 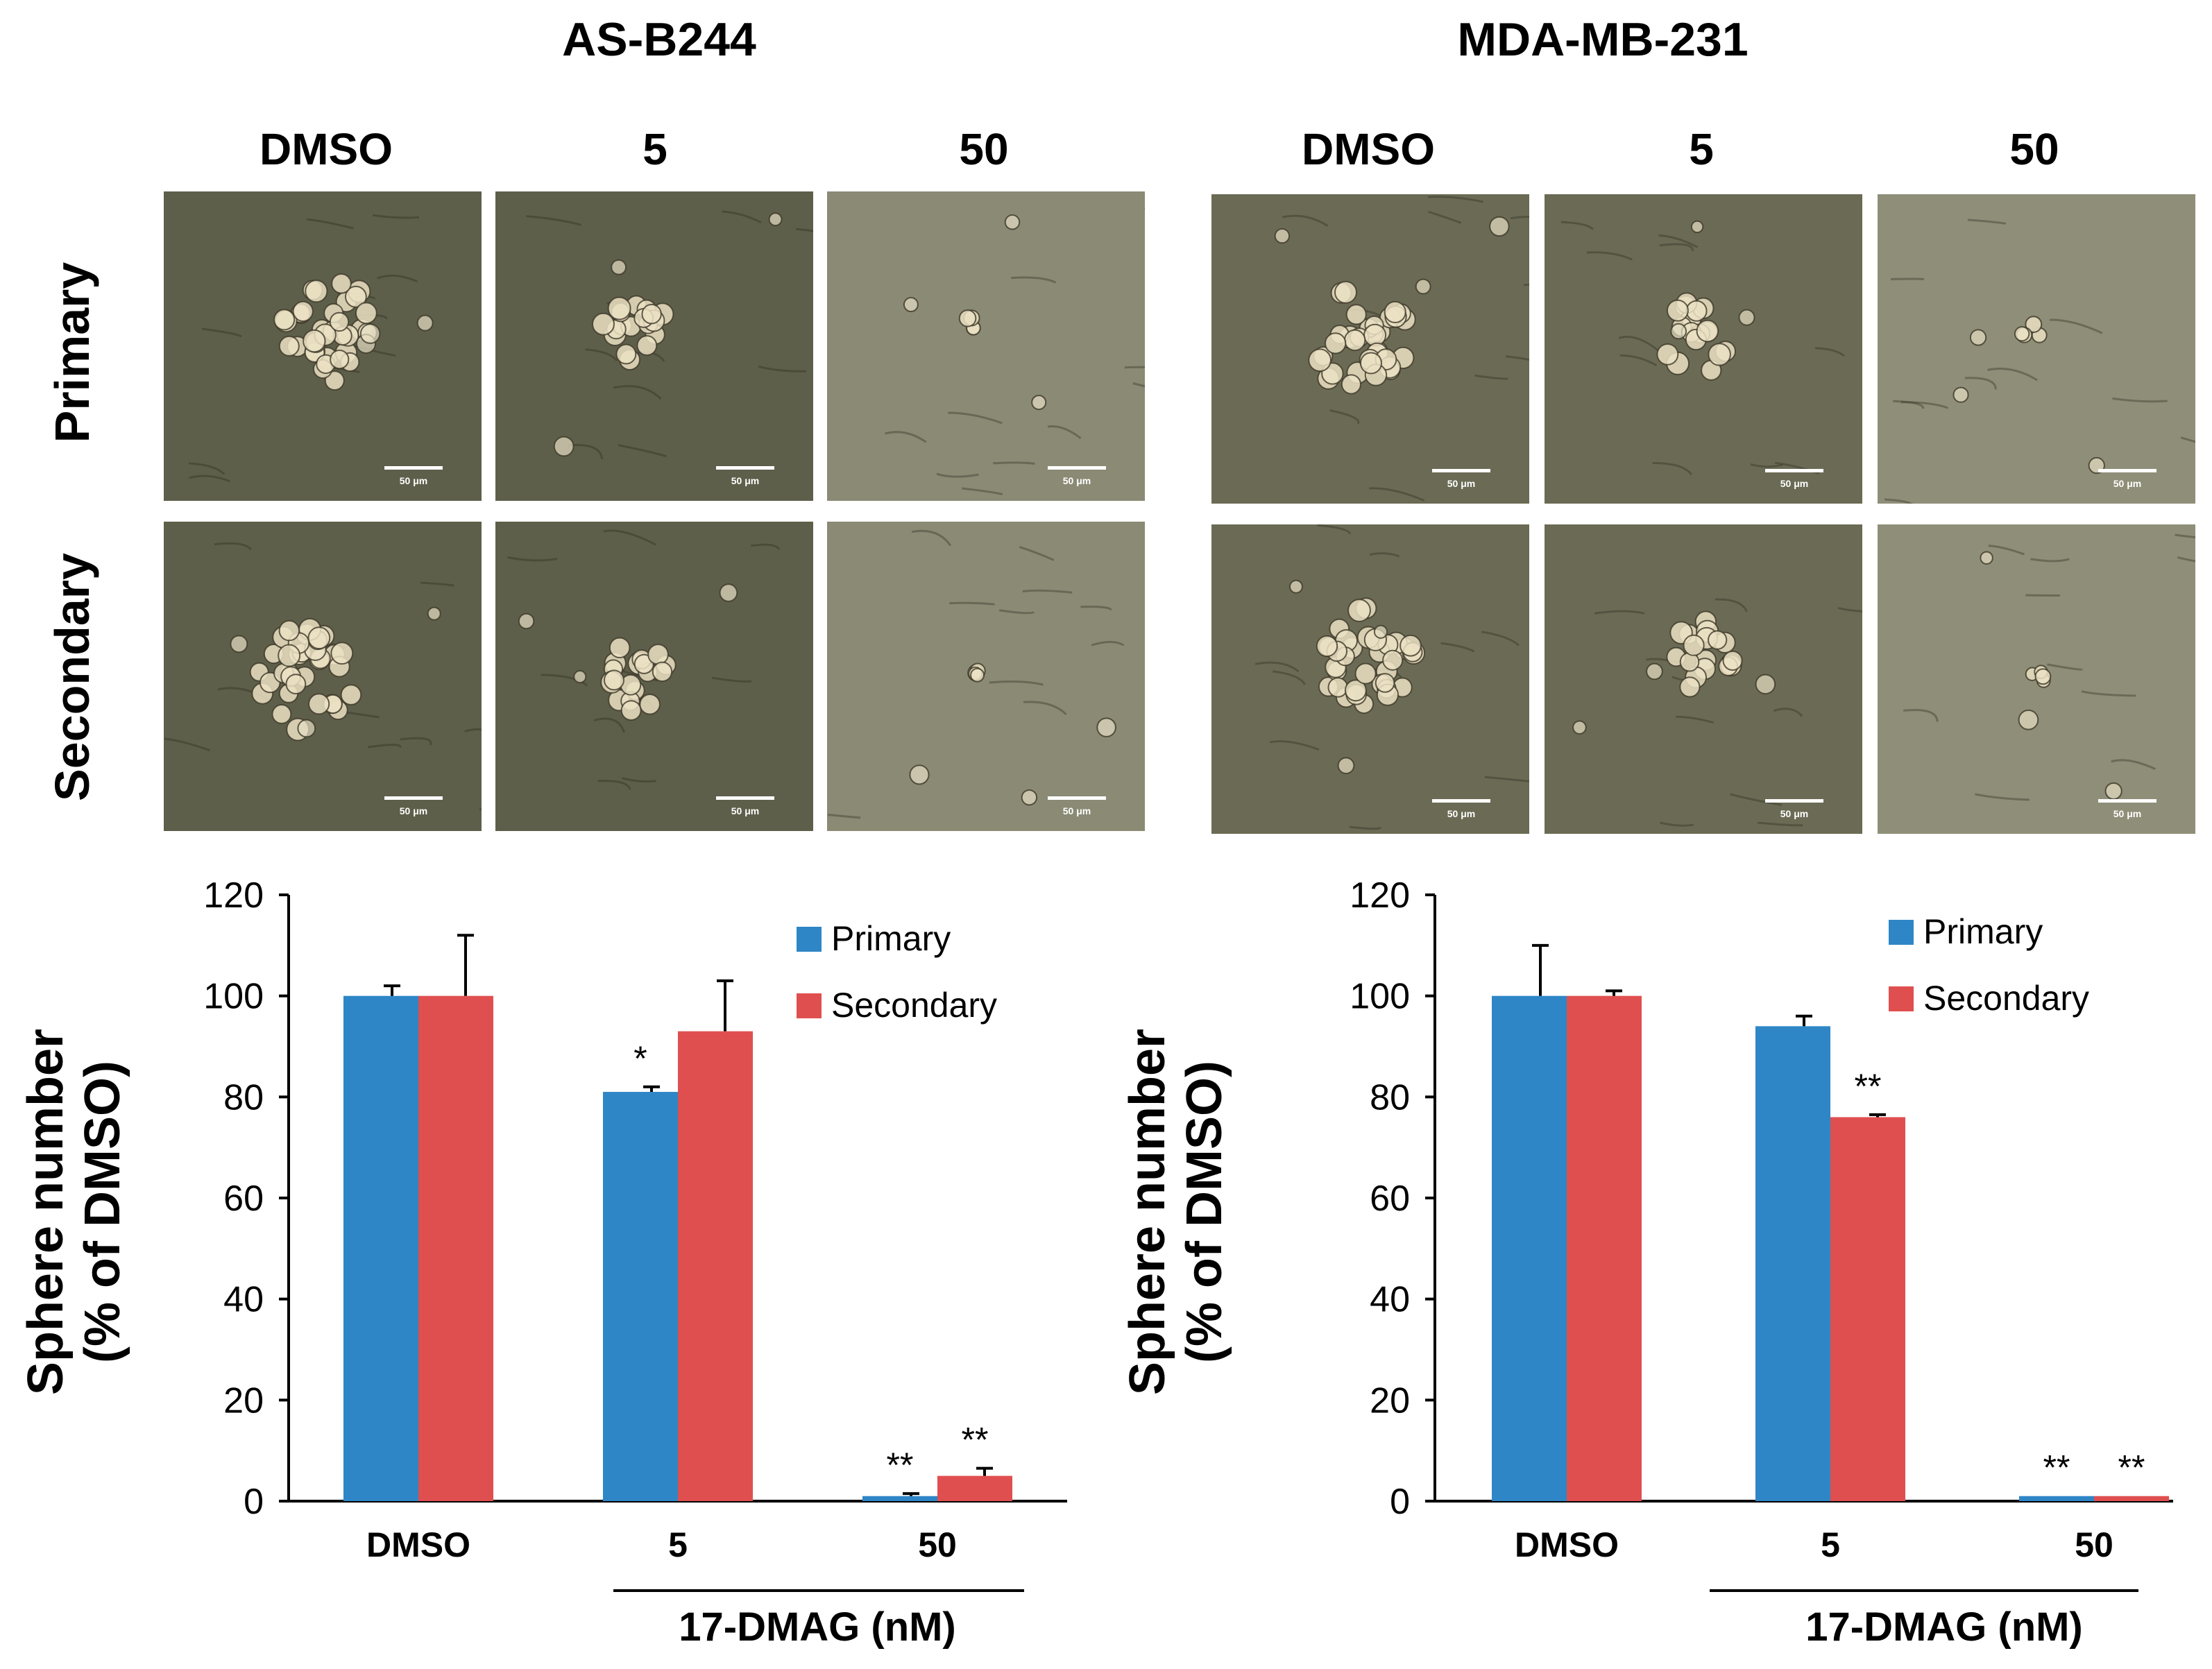 What do you see at coordinates (659, 39) in the screenshot?
I see `panel-title-as-b244: AS-B244` at bounding box center [659, 39].